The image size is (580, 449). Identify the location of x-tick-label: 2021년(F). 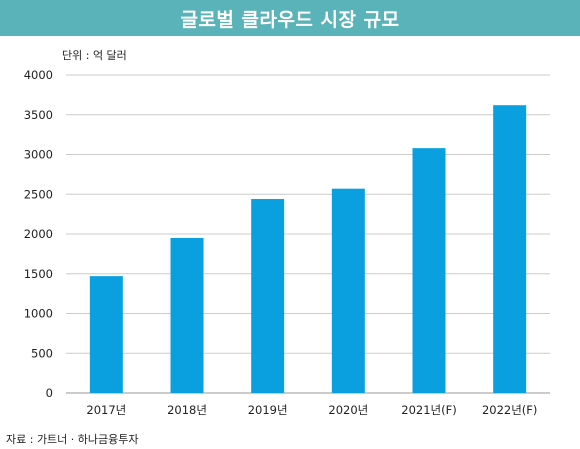
(428, 410).